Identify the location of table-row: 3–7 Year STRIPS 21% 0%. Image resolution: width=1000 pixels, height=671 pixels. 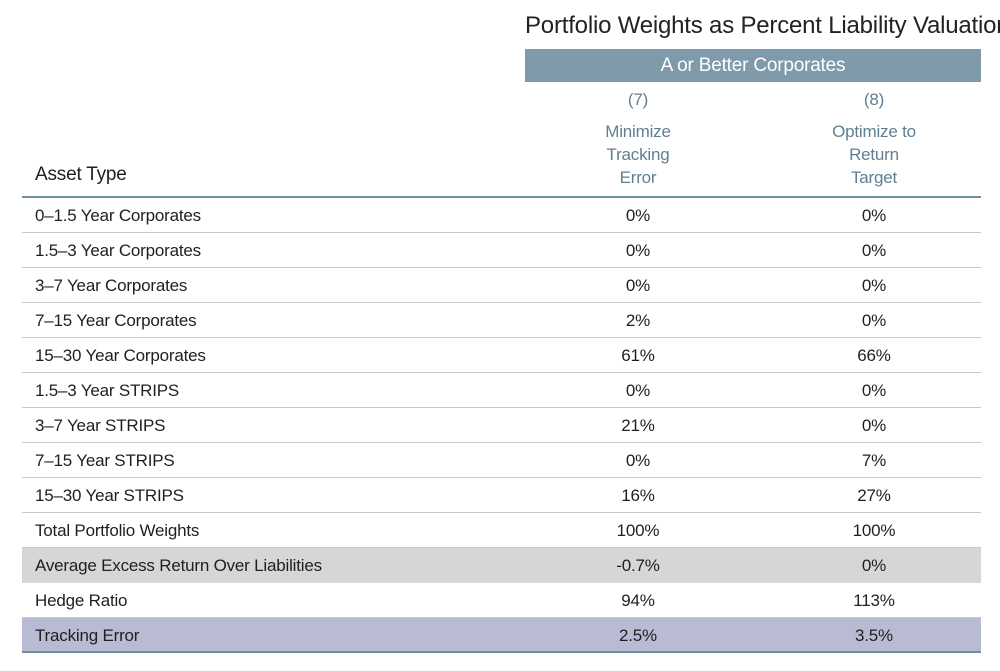
(501, 425).